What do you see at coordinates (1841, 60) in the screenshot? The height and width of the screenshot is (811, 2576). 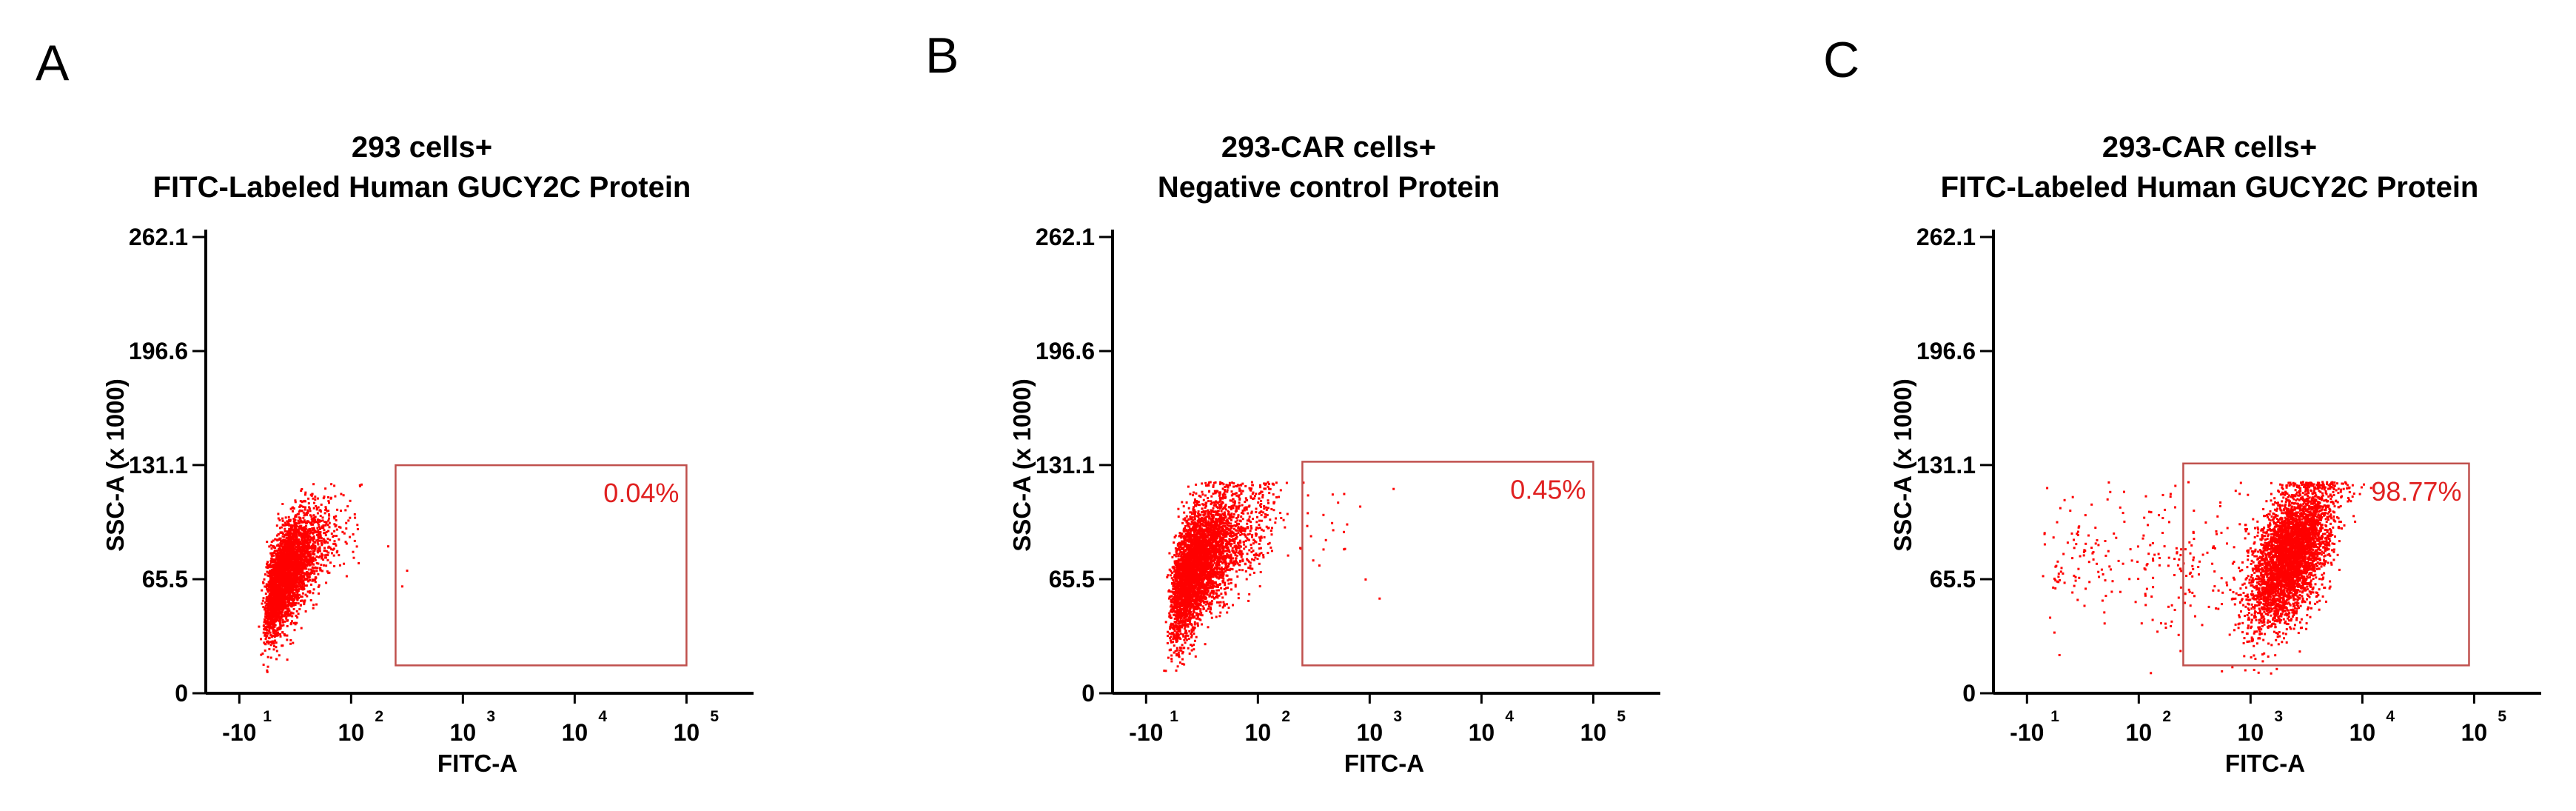 I see `panel-letter-c: C` at bounding box center [1841, 60].